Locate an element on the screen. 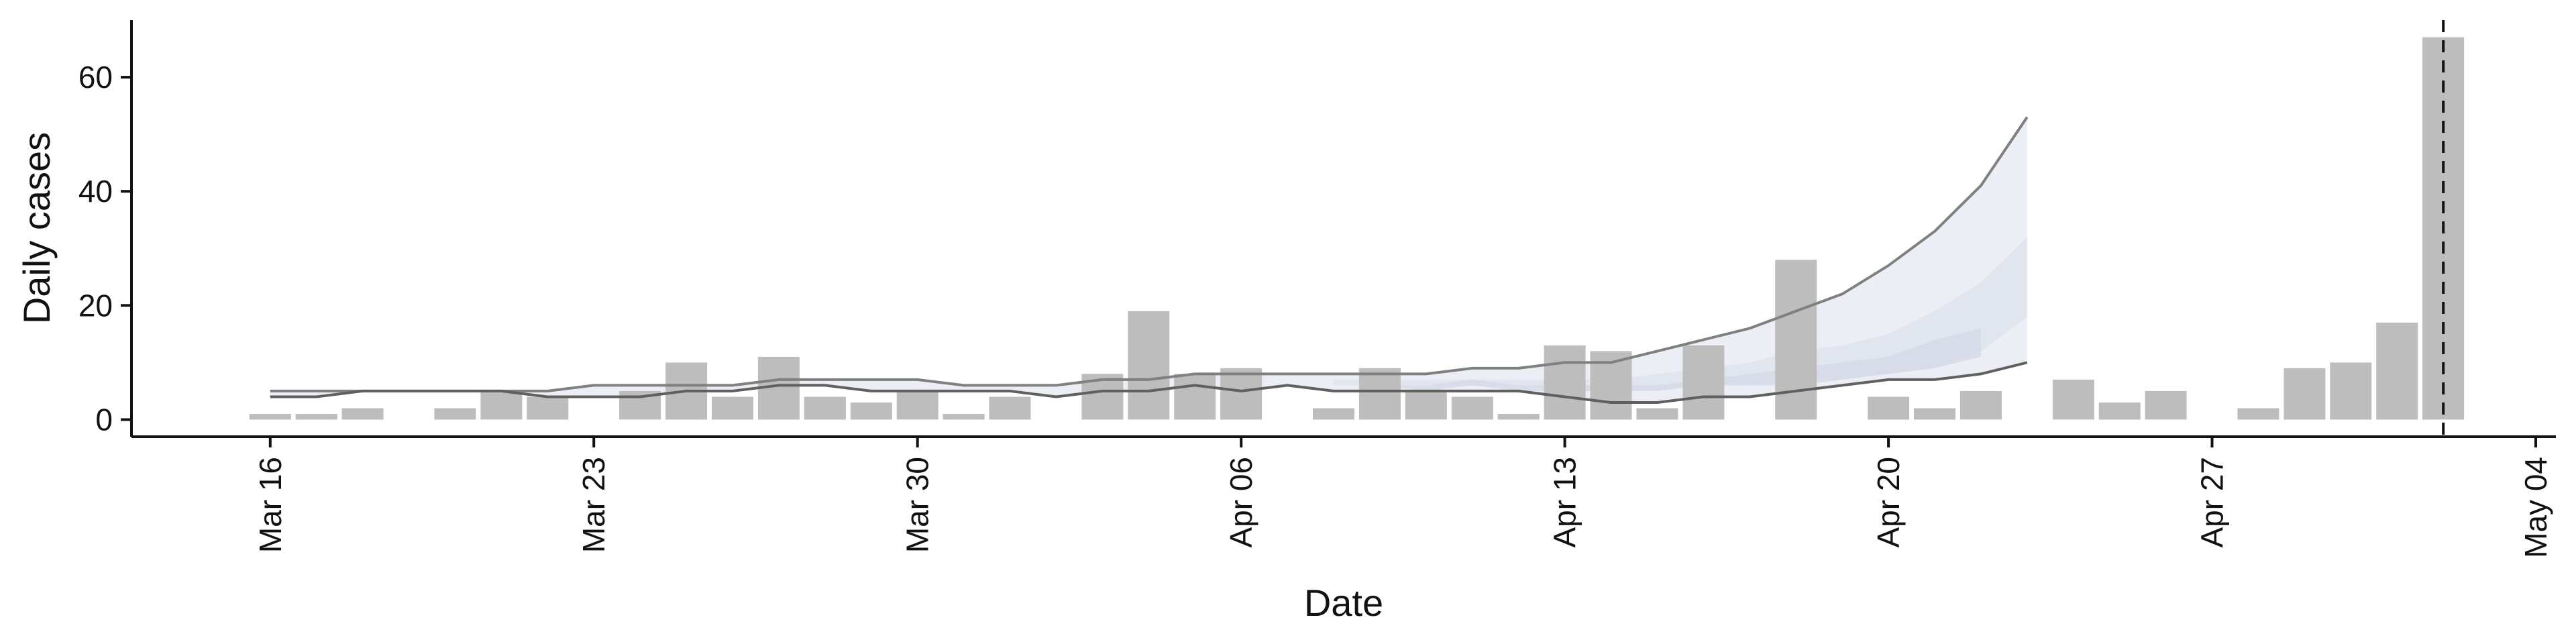 This screenshot has height=644, width=2576. y-tick-label: 20 is located at coordinates (95, 305).